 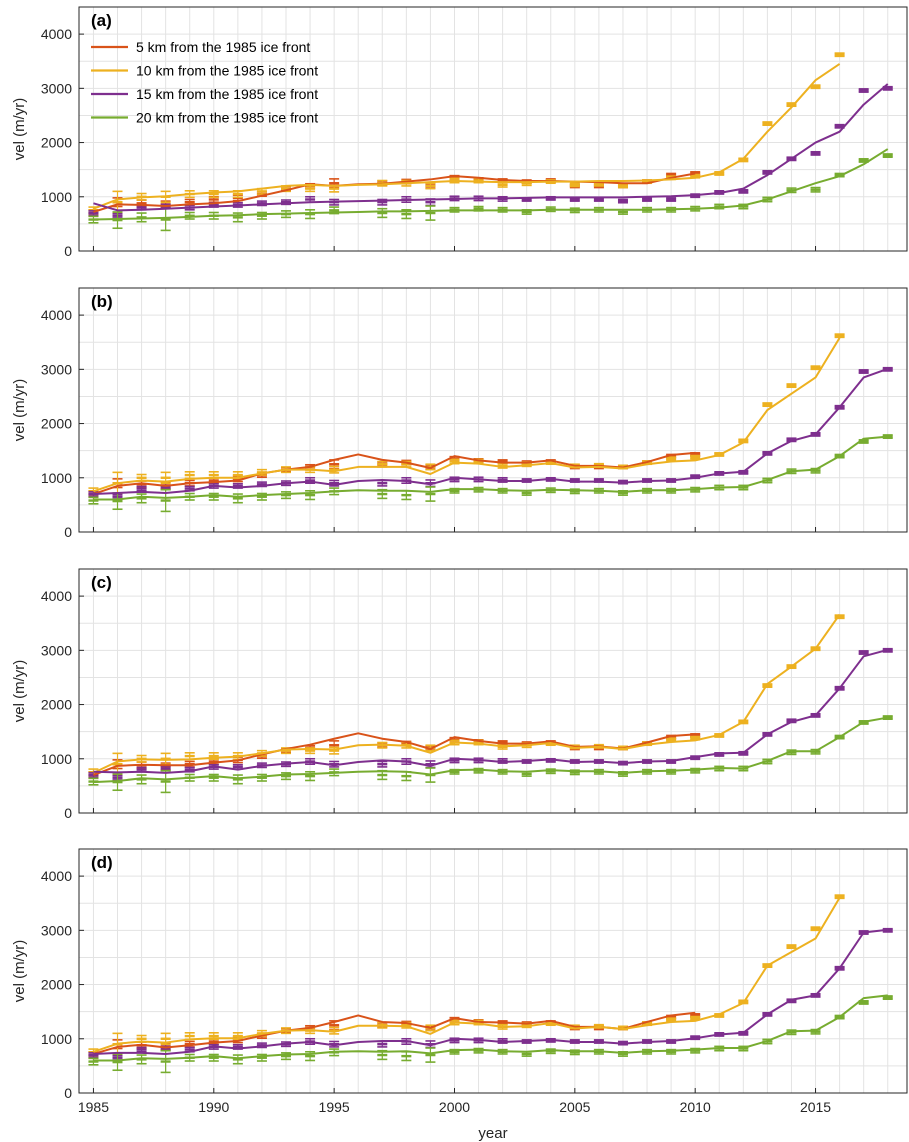 I want to click on series-line-5km, so click(x=394, y=473).